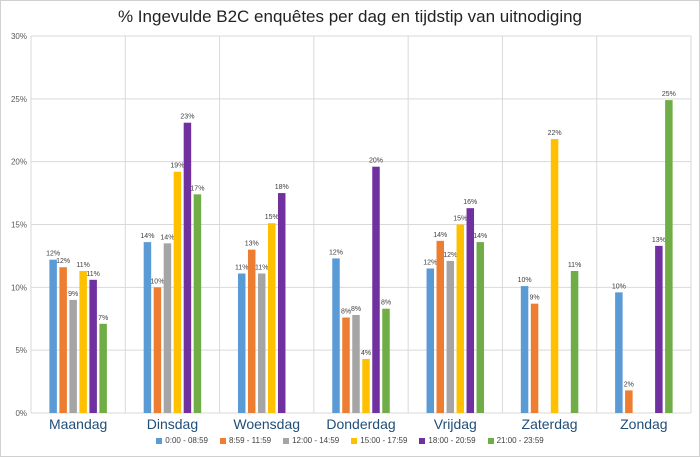 The height and width of the screenshot is (457, 700). Describe the element at coordinates (19, 225) in the screenshot. I see `y-tick-label: 15%` at that location.